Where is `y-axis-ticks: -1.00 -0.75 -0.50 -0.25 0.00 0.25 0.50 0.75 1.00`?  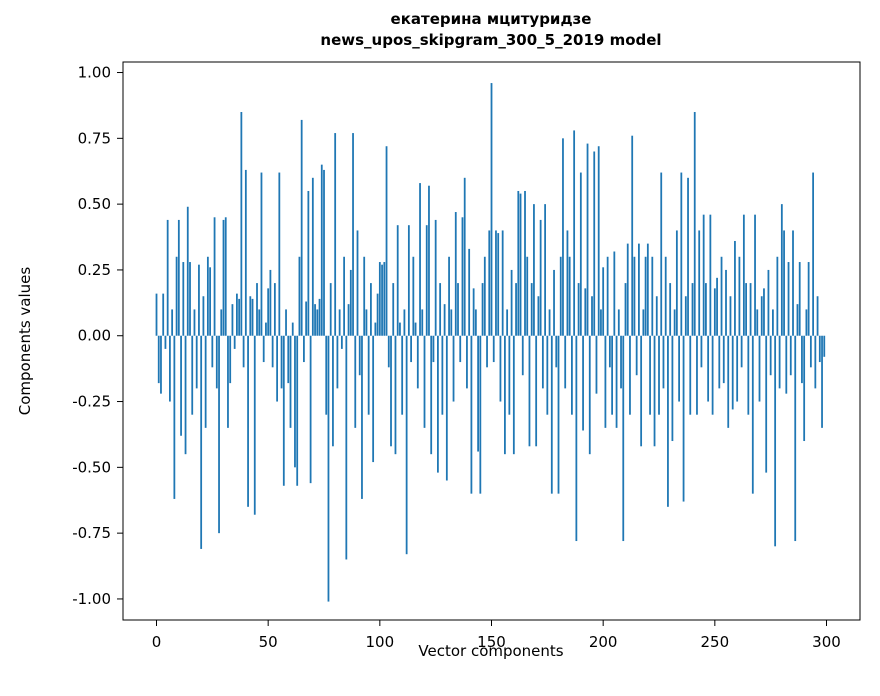
y-axis-ticks: -1.00 -0.75 -0.50 -0.25 0.00 0.25 0.50 0.75 1.00 is located at coordinates (97, 336).